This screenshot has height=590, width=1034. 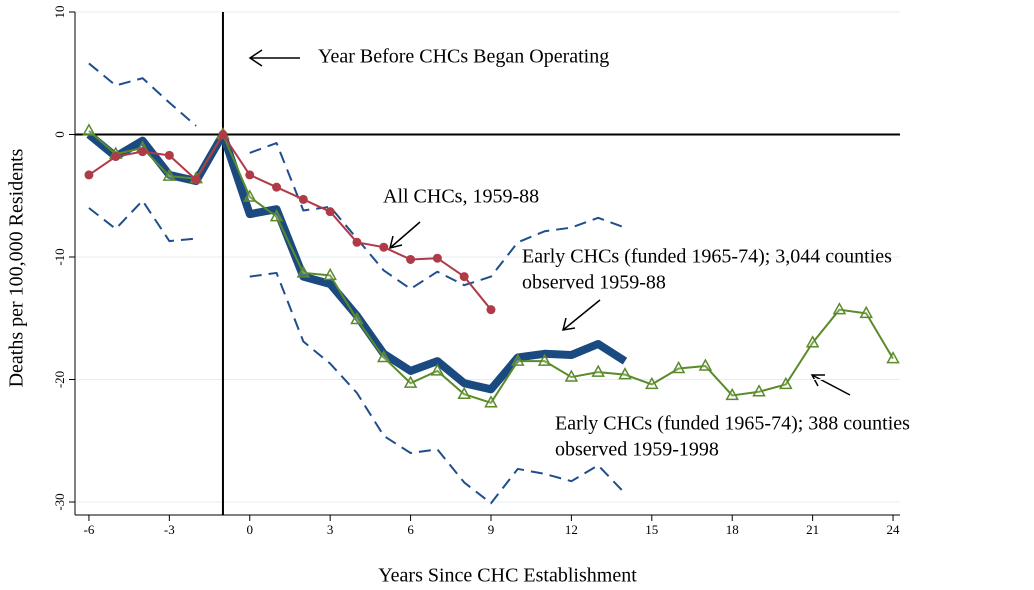 What do you see at coordinates (463, 57) in the screenshot?
I see `annotation: Year Before CHCs Began Operating` at bounding box center [463, 57].